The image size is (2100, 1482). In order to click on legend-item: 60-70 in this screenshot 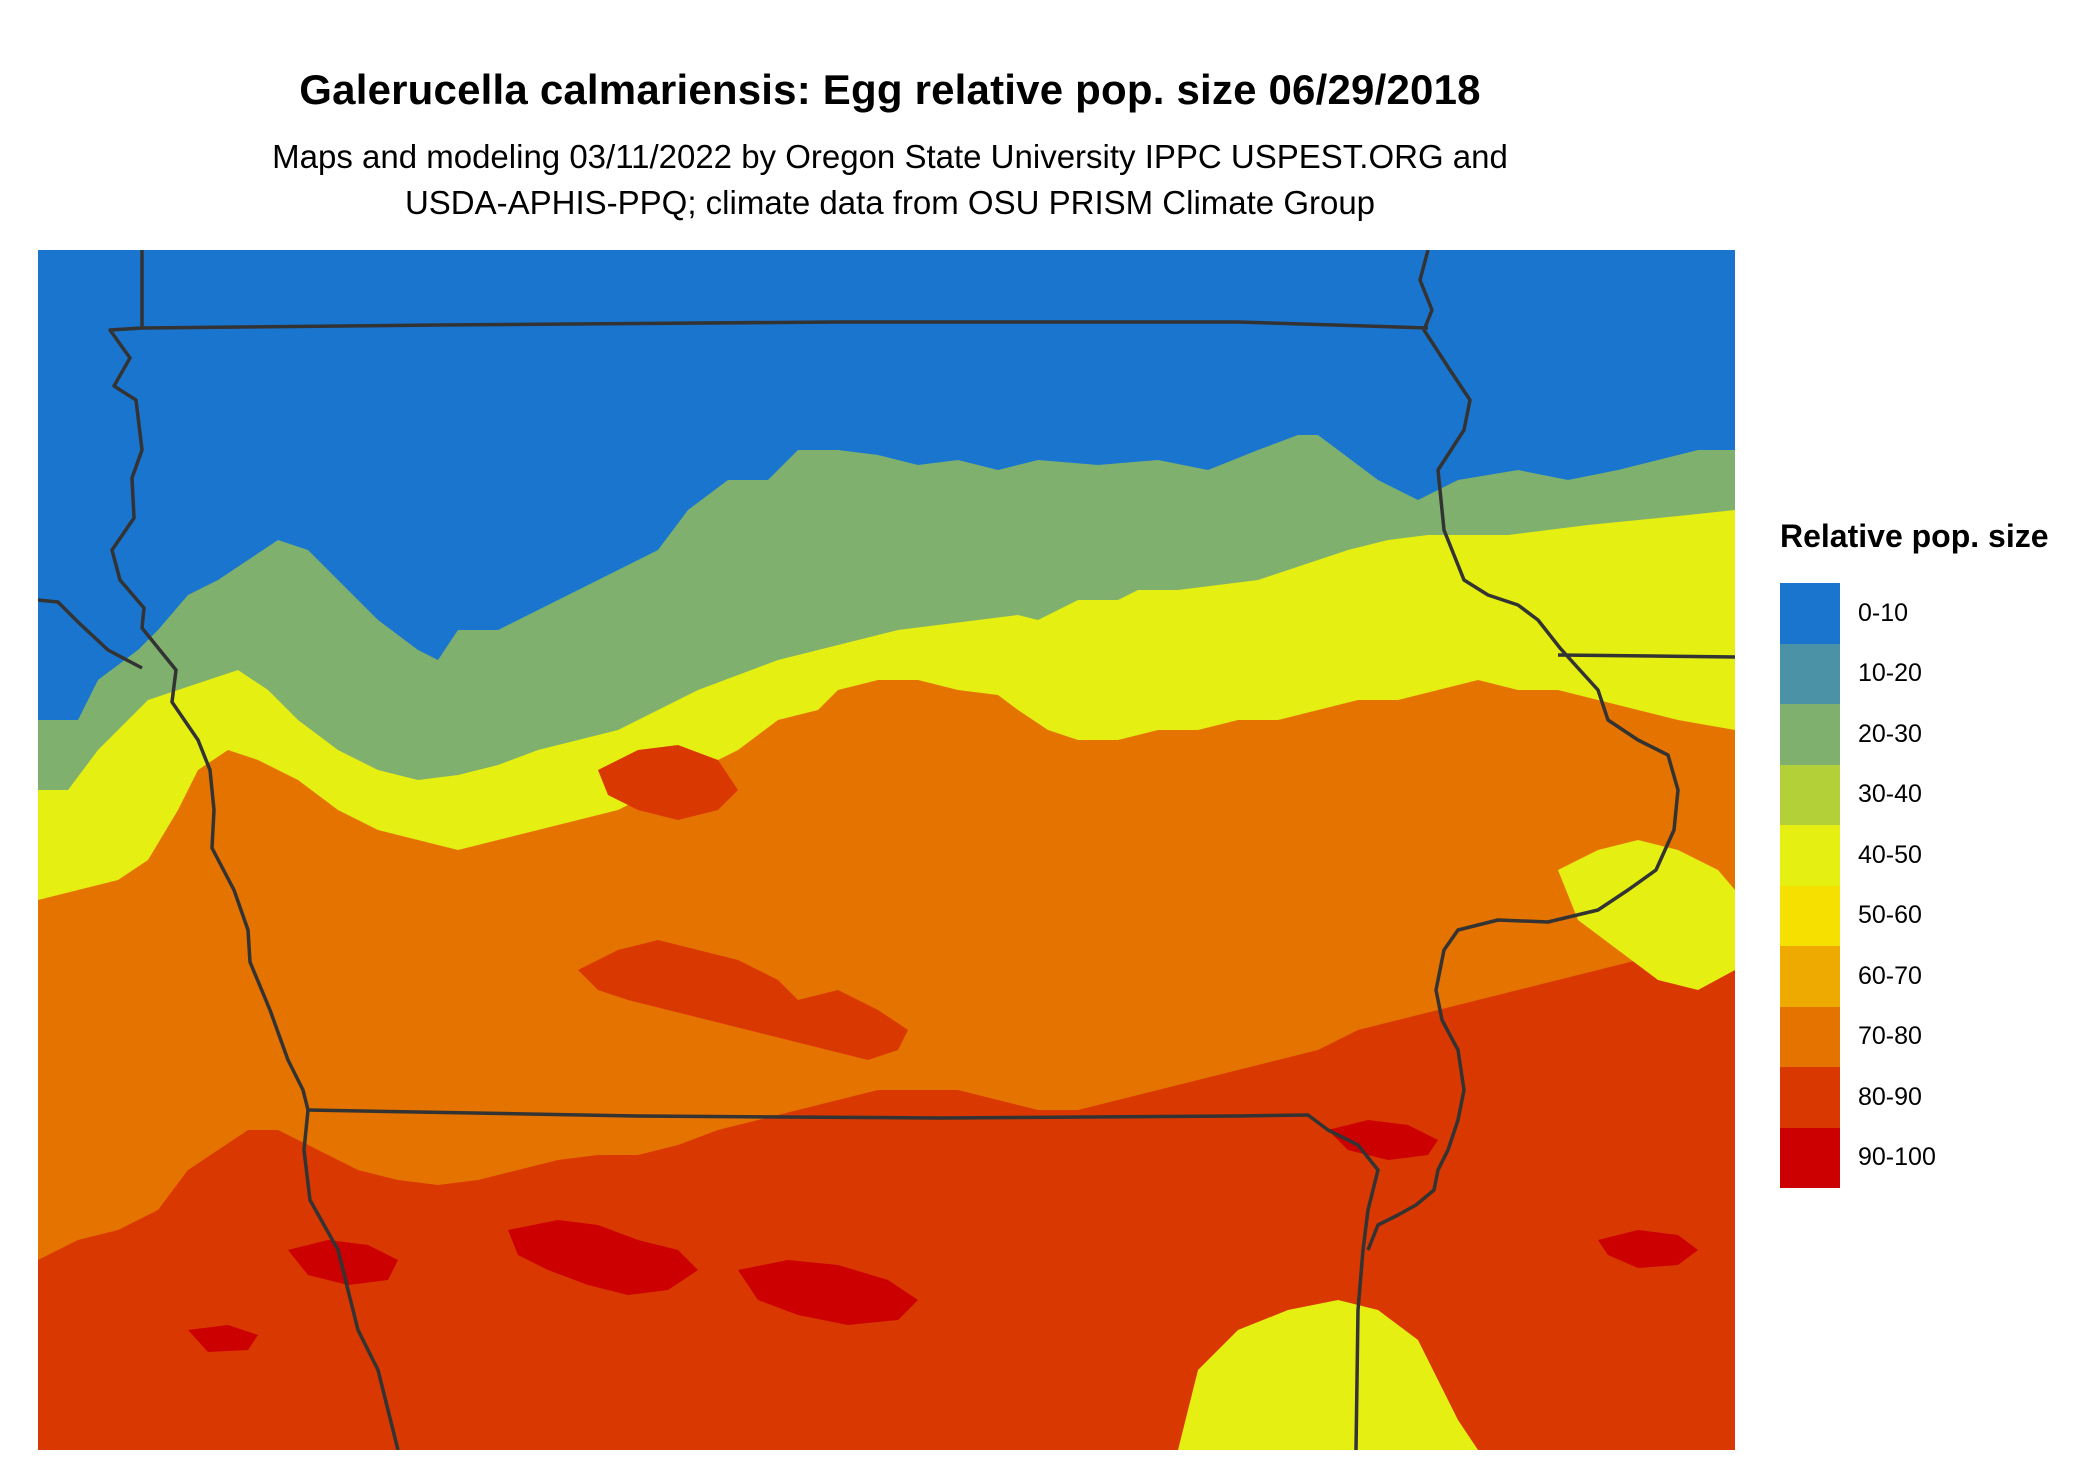, I will do `click(1914, 976)`.